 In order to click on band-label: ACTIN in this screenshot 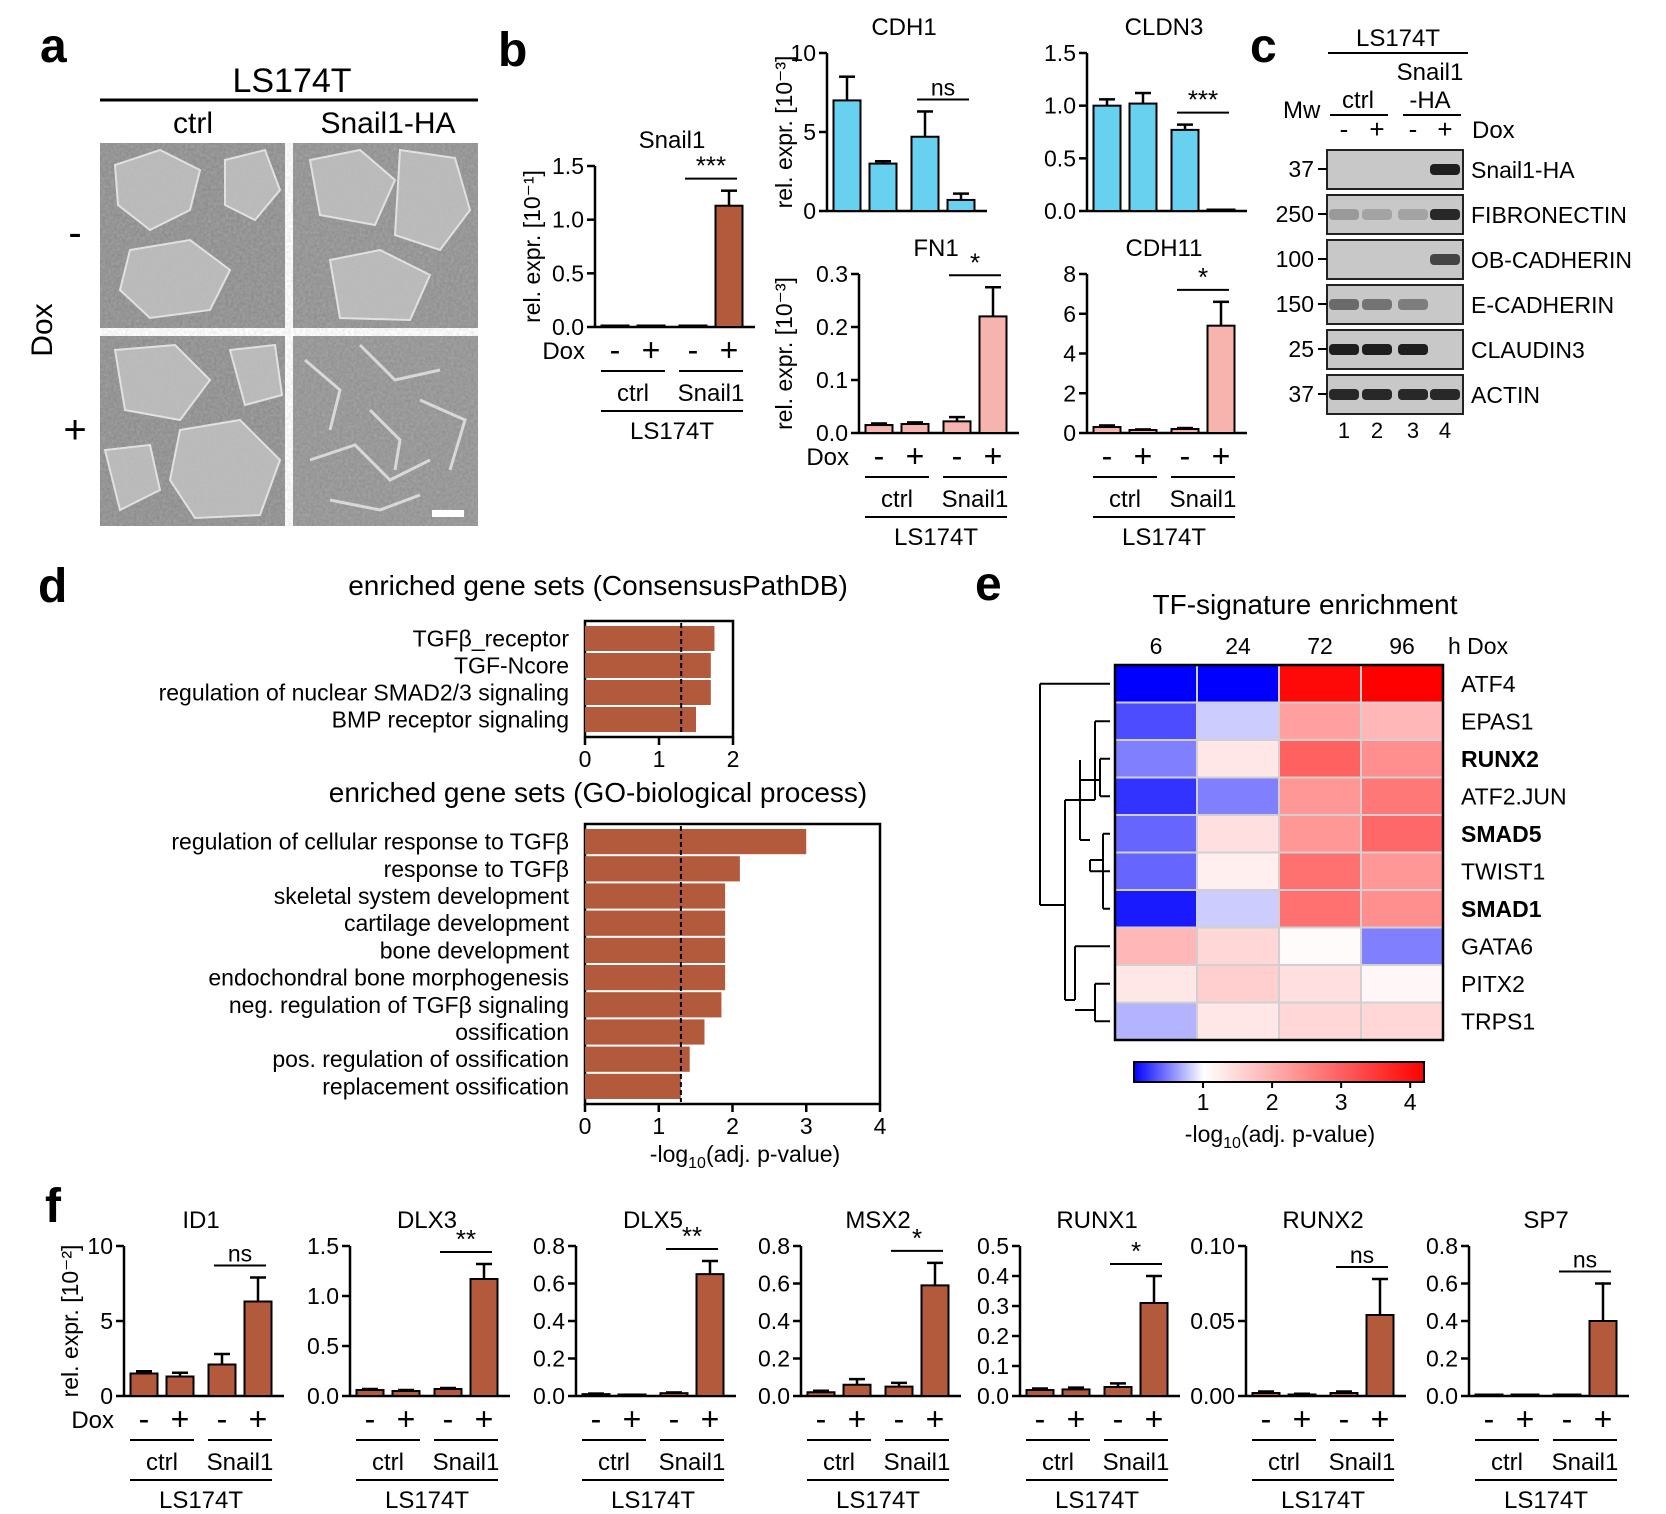, I will do `click(1505, 395)`.